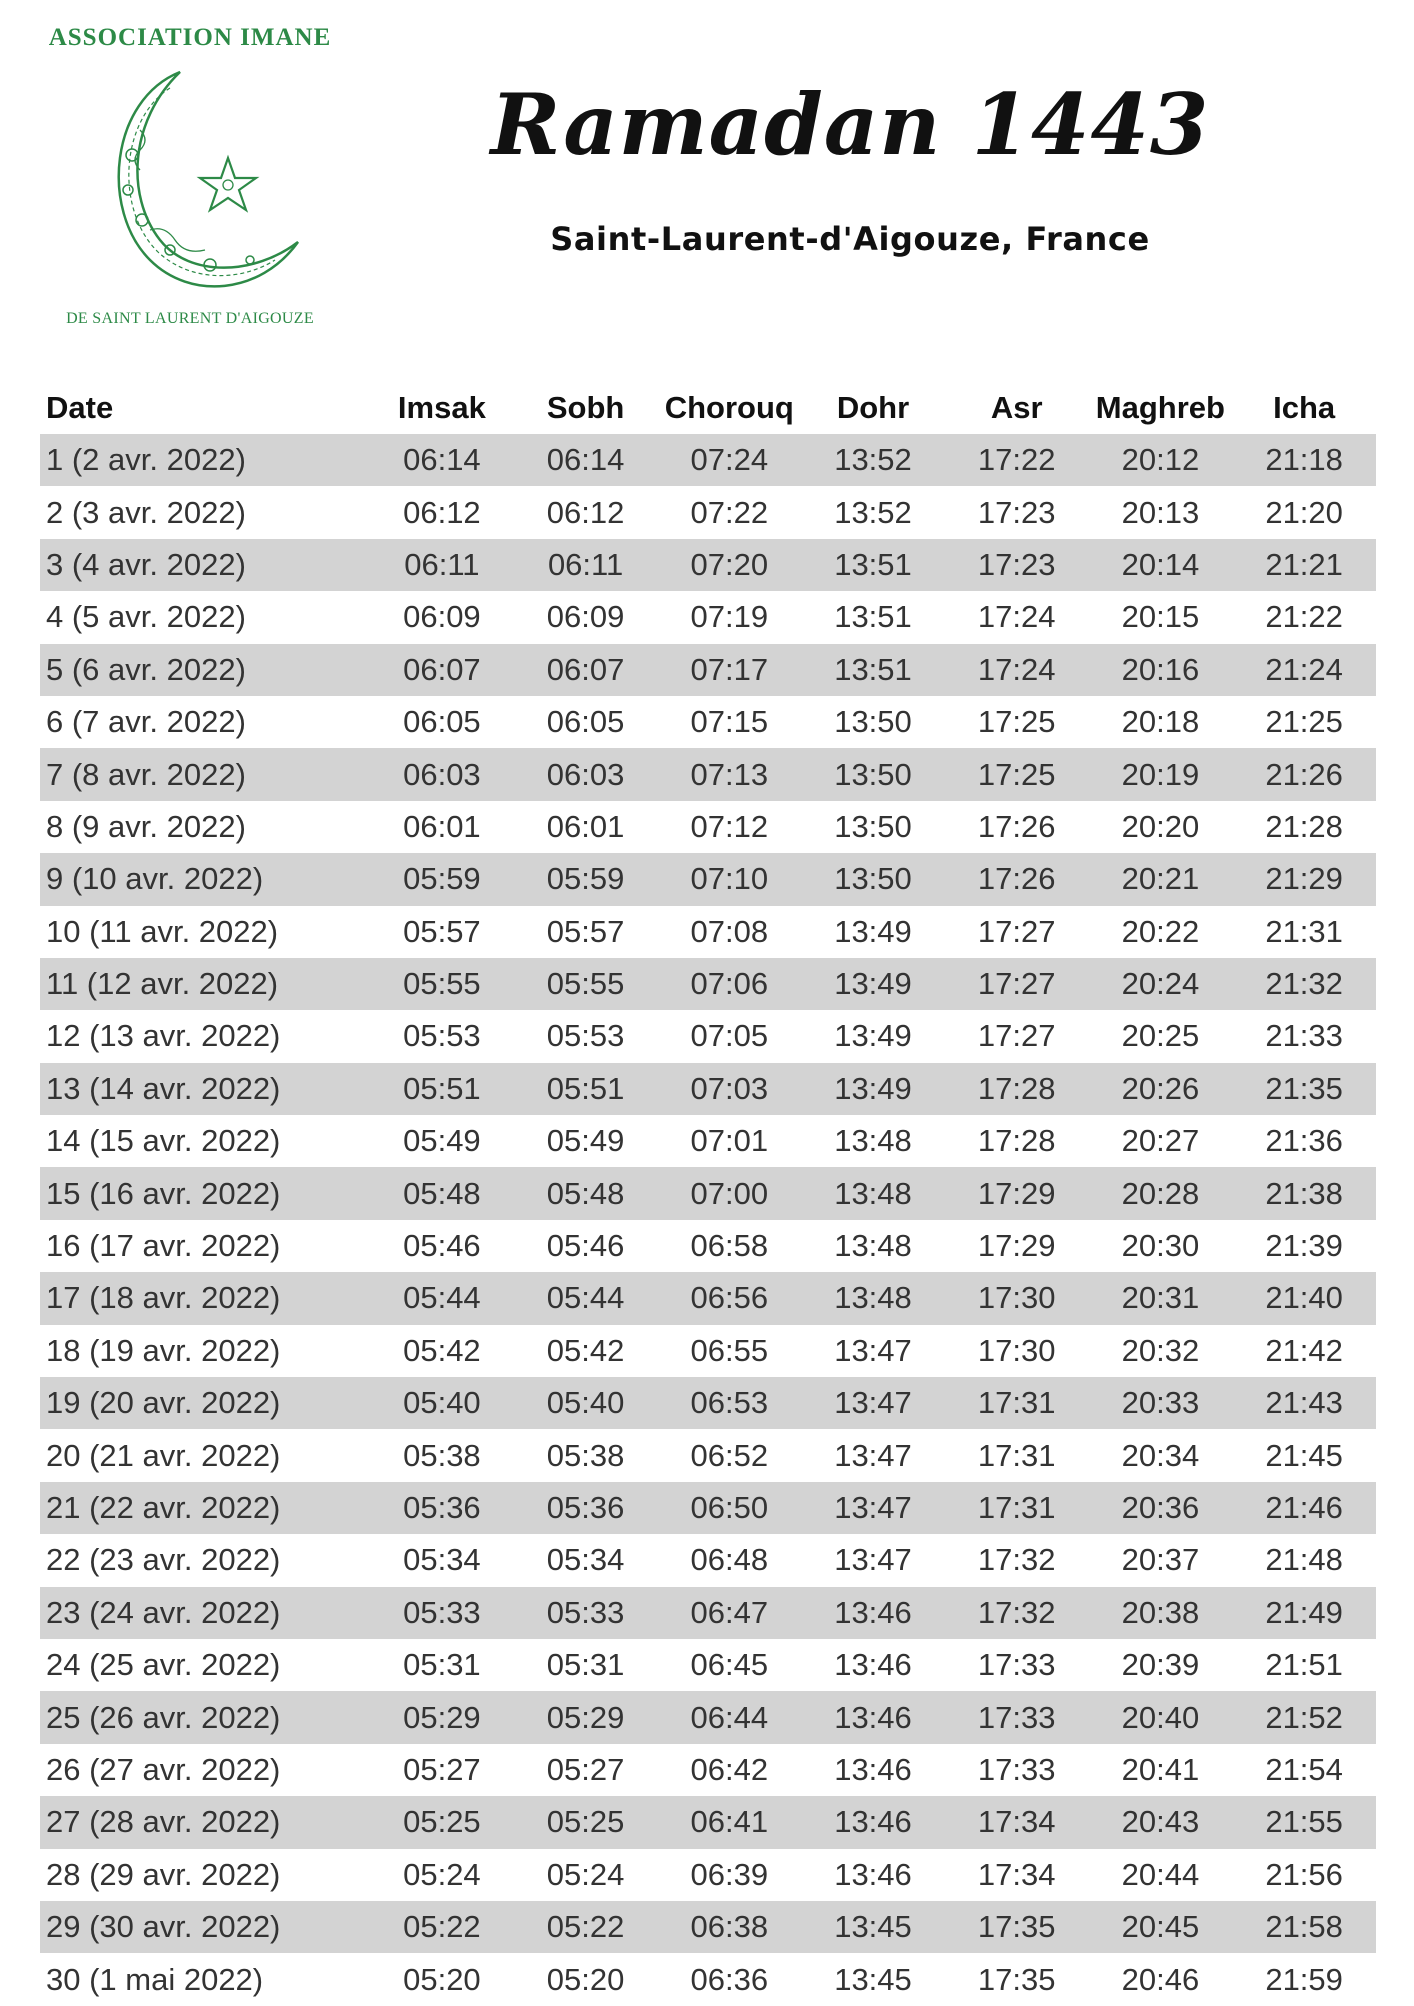  I want to click on cell-asr: 17:23, so click(1016, 512).